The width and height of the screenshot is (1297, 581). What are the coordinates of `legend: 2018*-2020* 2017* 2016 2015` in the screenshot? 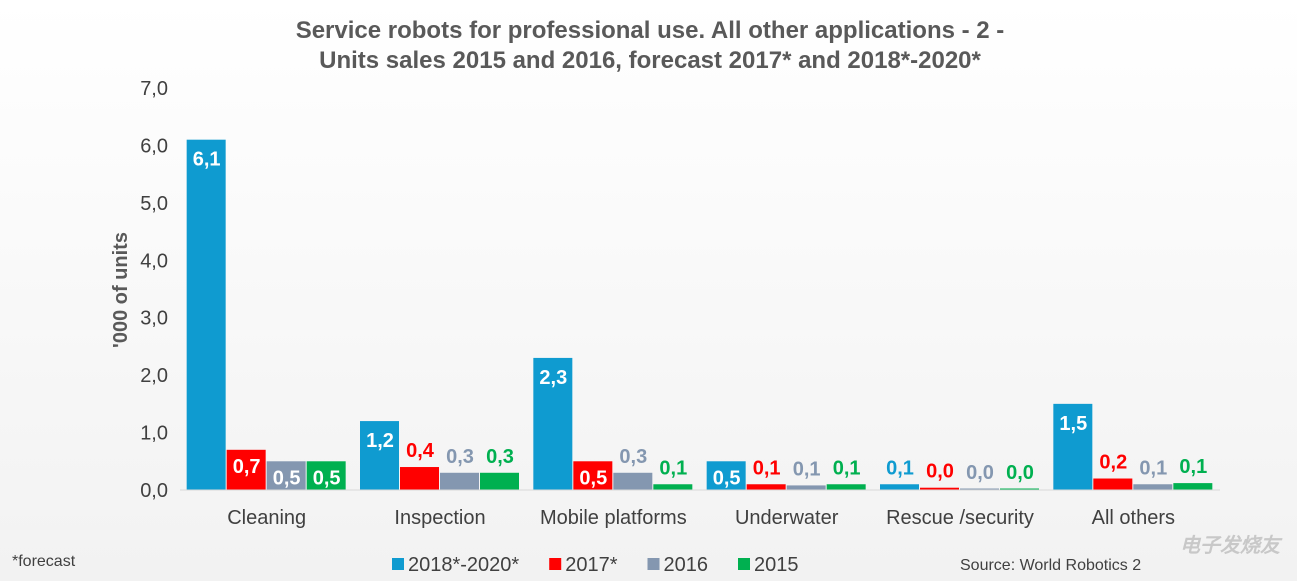 It's located at (595, 565).